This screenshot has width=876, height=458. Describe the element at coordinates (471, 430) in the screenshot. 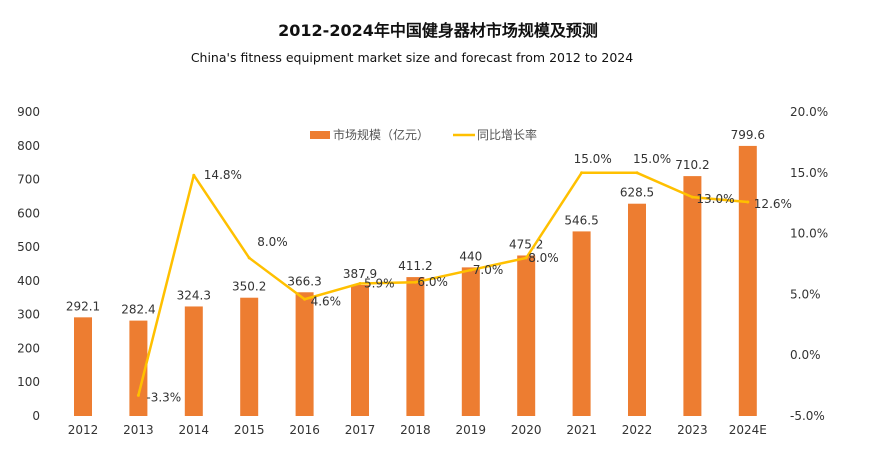

I see `x-axis-tick: 2019` at that location.